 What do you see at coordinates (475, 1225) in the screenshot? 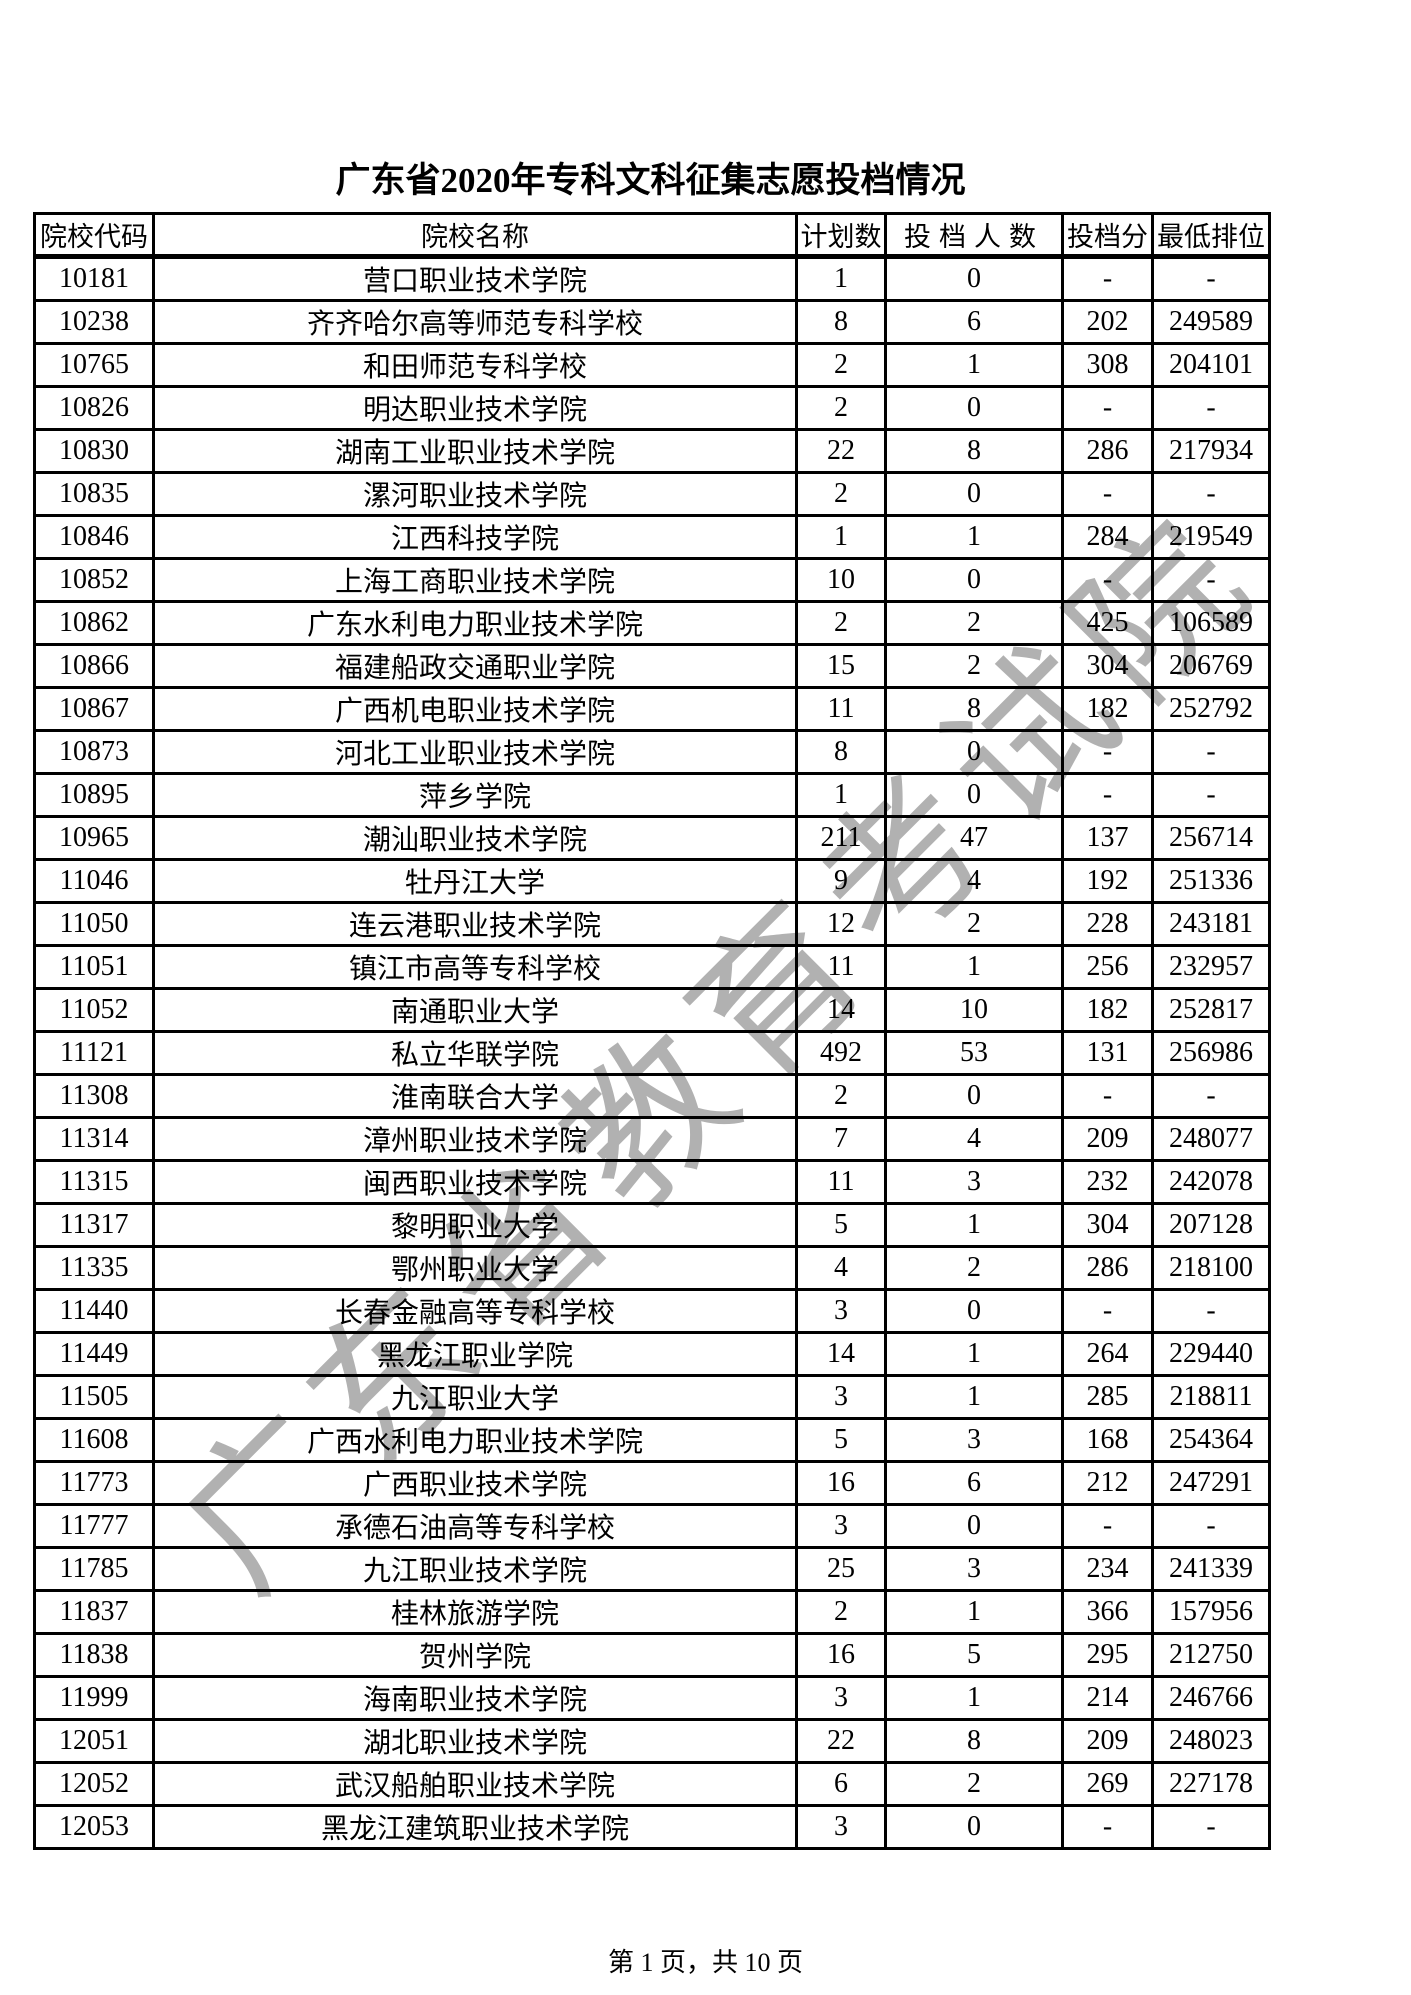
I see `cell-name: 黎明职业大学` at bounding box center [475, 1225].